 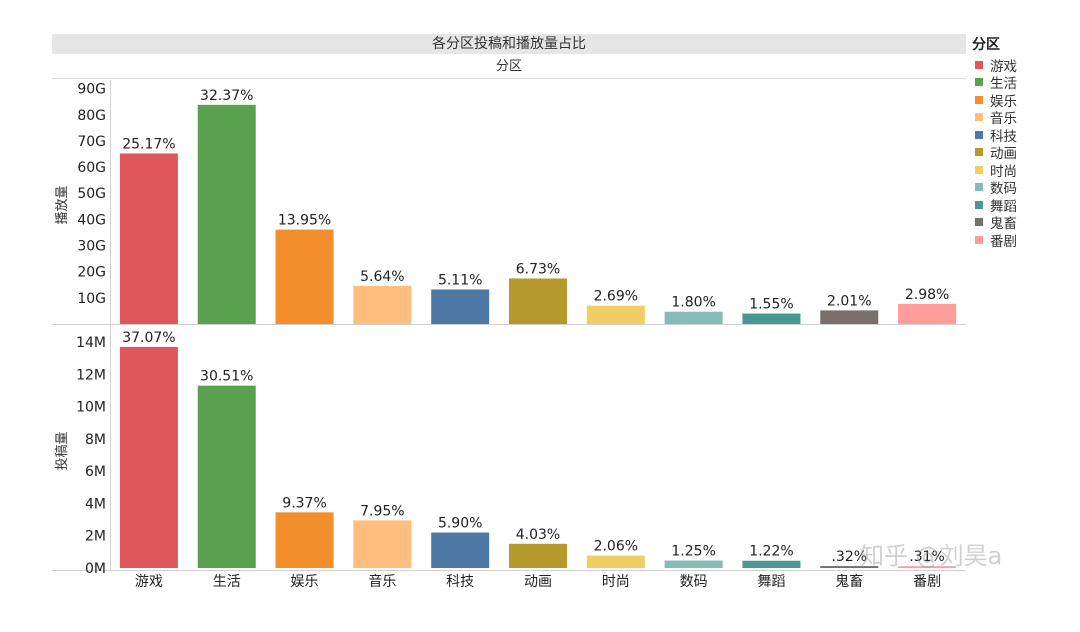 I want to click on legend-label: 生活, so click(x=1003, y=84).